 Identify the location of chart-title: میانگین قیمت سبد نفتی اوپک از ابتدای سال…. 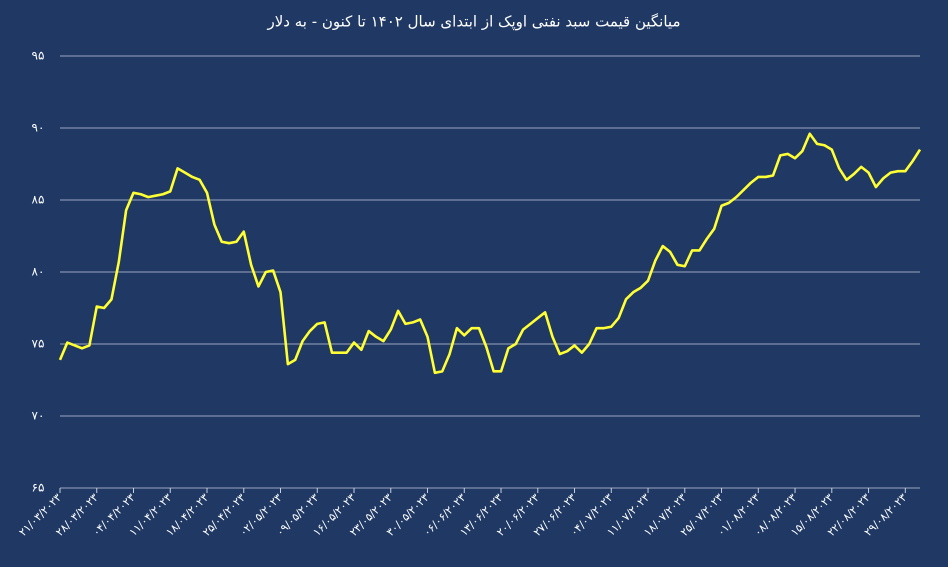
(473, 22).